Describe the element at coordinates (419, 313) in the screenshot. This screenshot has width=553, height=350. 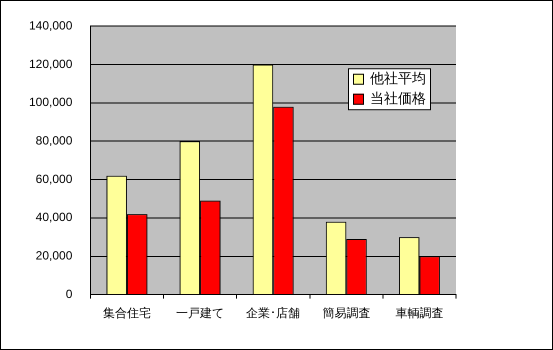
I see `x-tick-label: 車輌調査` at that location.